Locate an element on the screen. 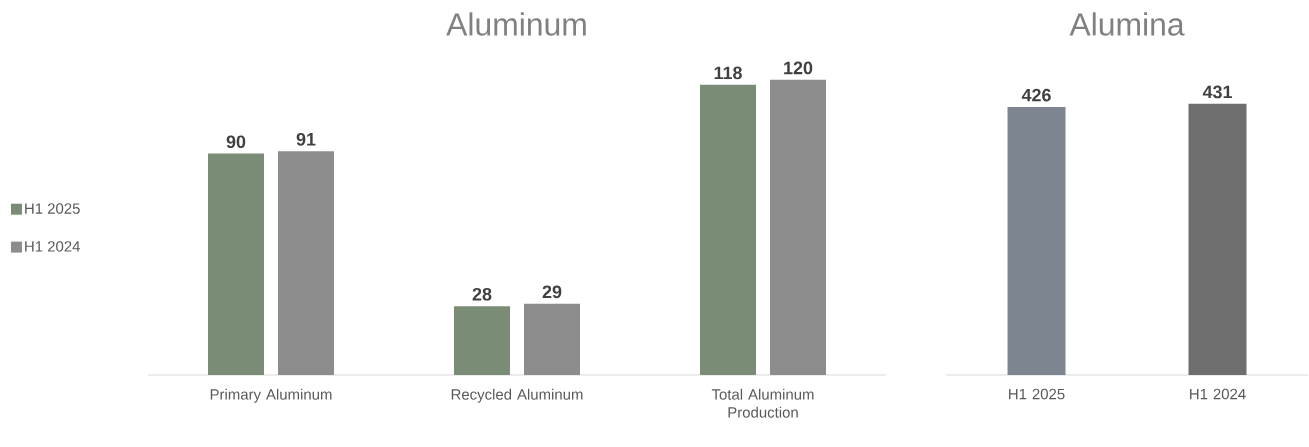 The width and height of the screenshot is (1309, 447). chart-title: Alumina is located at coordinates (1127, 24).